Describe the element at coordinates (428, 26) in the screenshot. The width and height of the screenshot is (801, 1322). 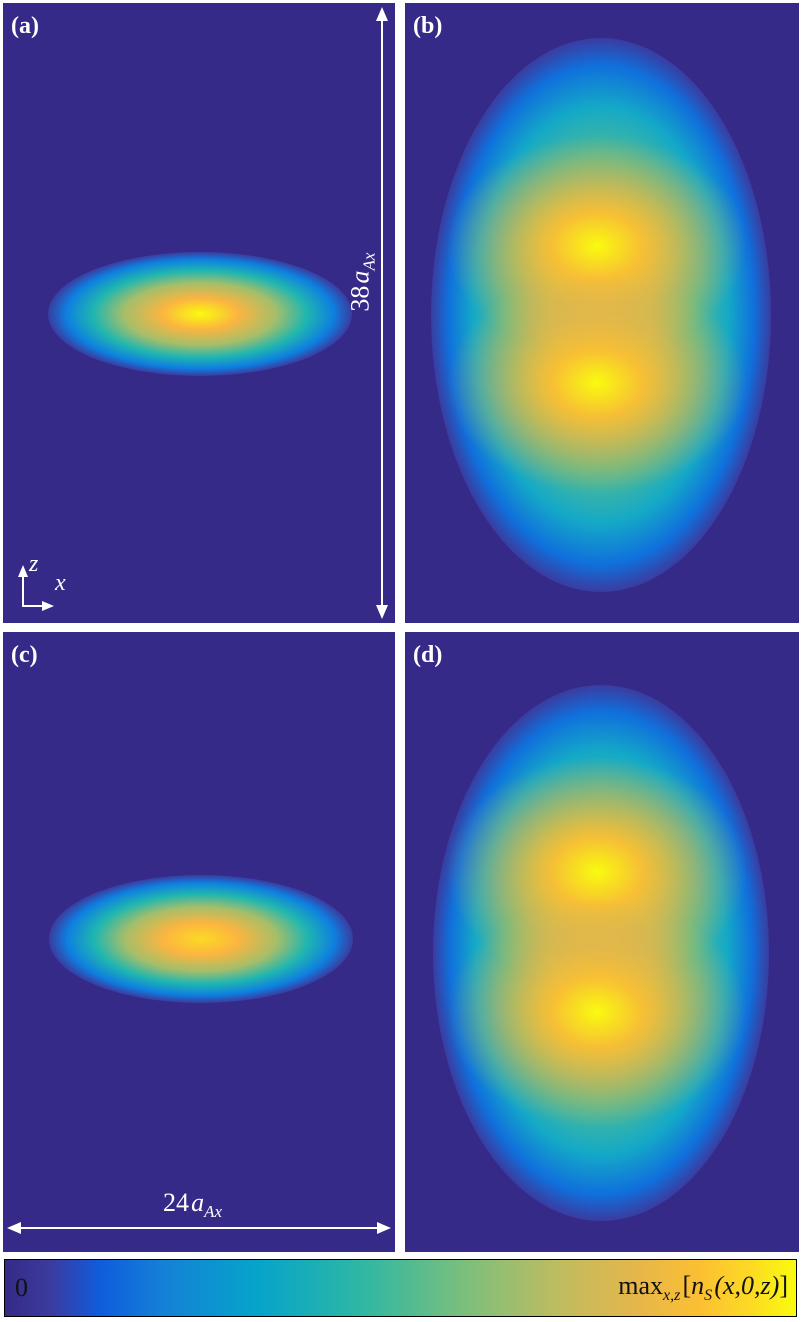
I see `panel-label-b: (b)` at that location.